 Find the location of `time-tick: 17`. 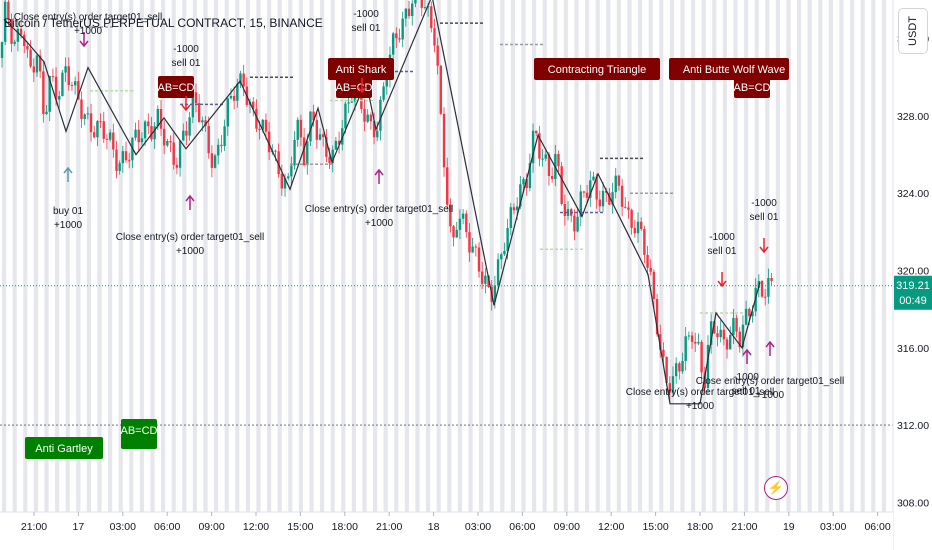

time-tick: 17 is located at coordinates (79, 527).